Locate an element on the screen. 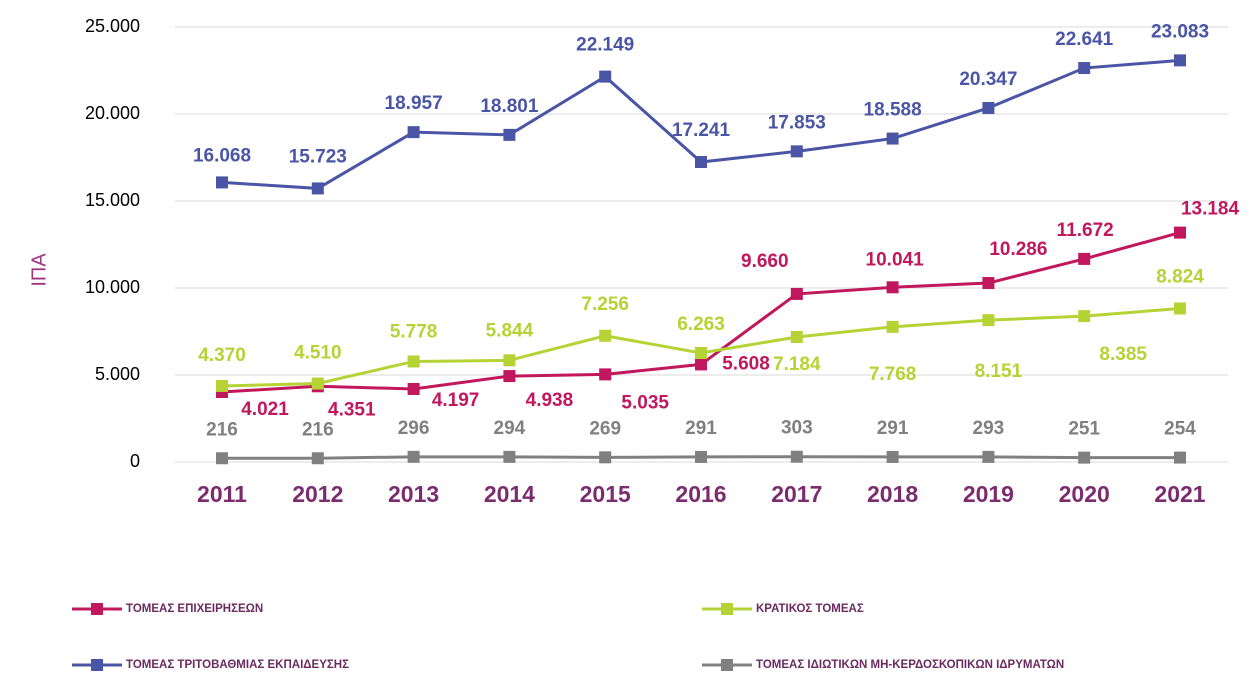 Image resolution: width=1250 pixels, height=673 pixels. x-tick-label: 2012 is located at coordinates (317, 494).